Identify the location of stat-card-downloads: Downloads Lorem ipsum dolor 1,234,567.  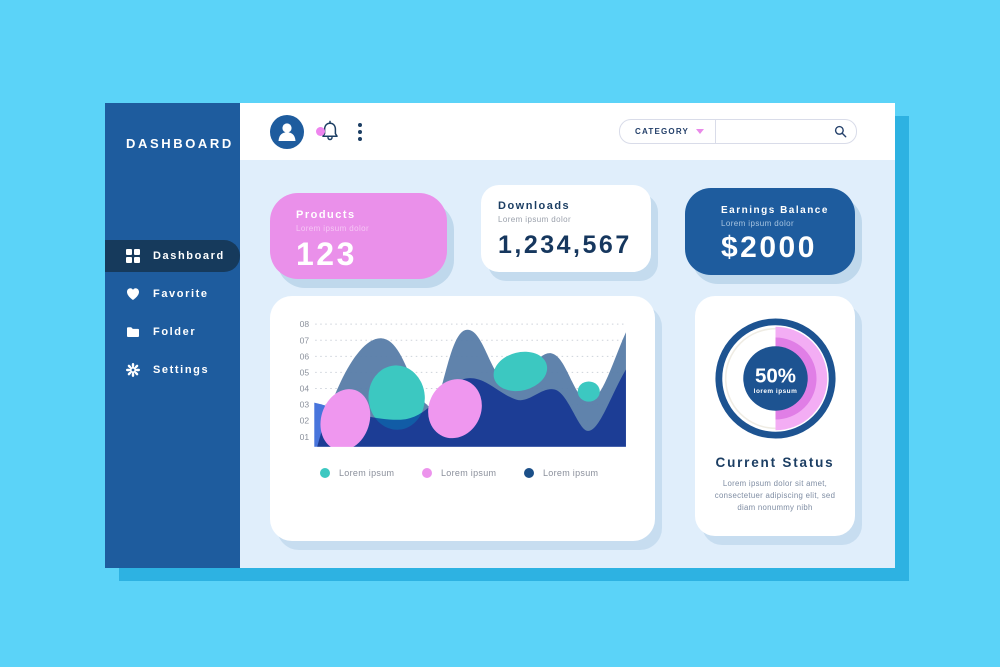
(566, 228).